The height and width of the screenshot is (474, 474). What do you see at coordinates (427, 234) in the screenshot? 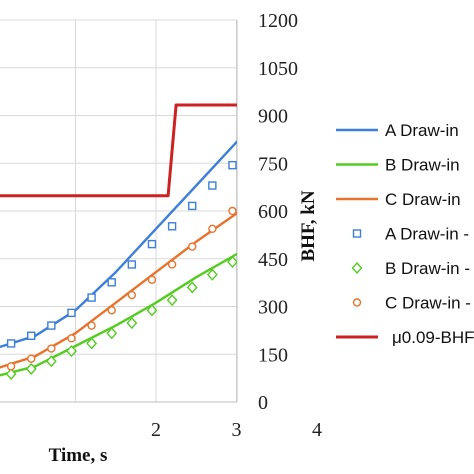
I see `legend-label: A Draw-in -` at bounding box center [427, 234].